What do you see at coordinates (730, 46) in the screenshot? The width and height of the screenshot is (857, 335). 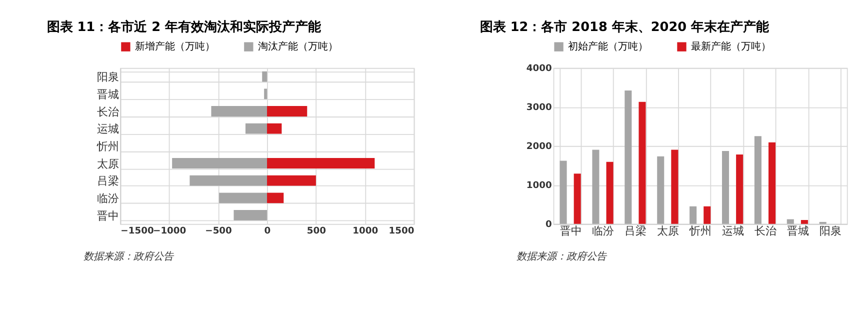 I see `legend-label: 最新产能（万吨）` at bounding box center [730, 46].